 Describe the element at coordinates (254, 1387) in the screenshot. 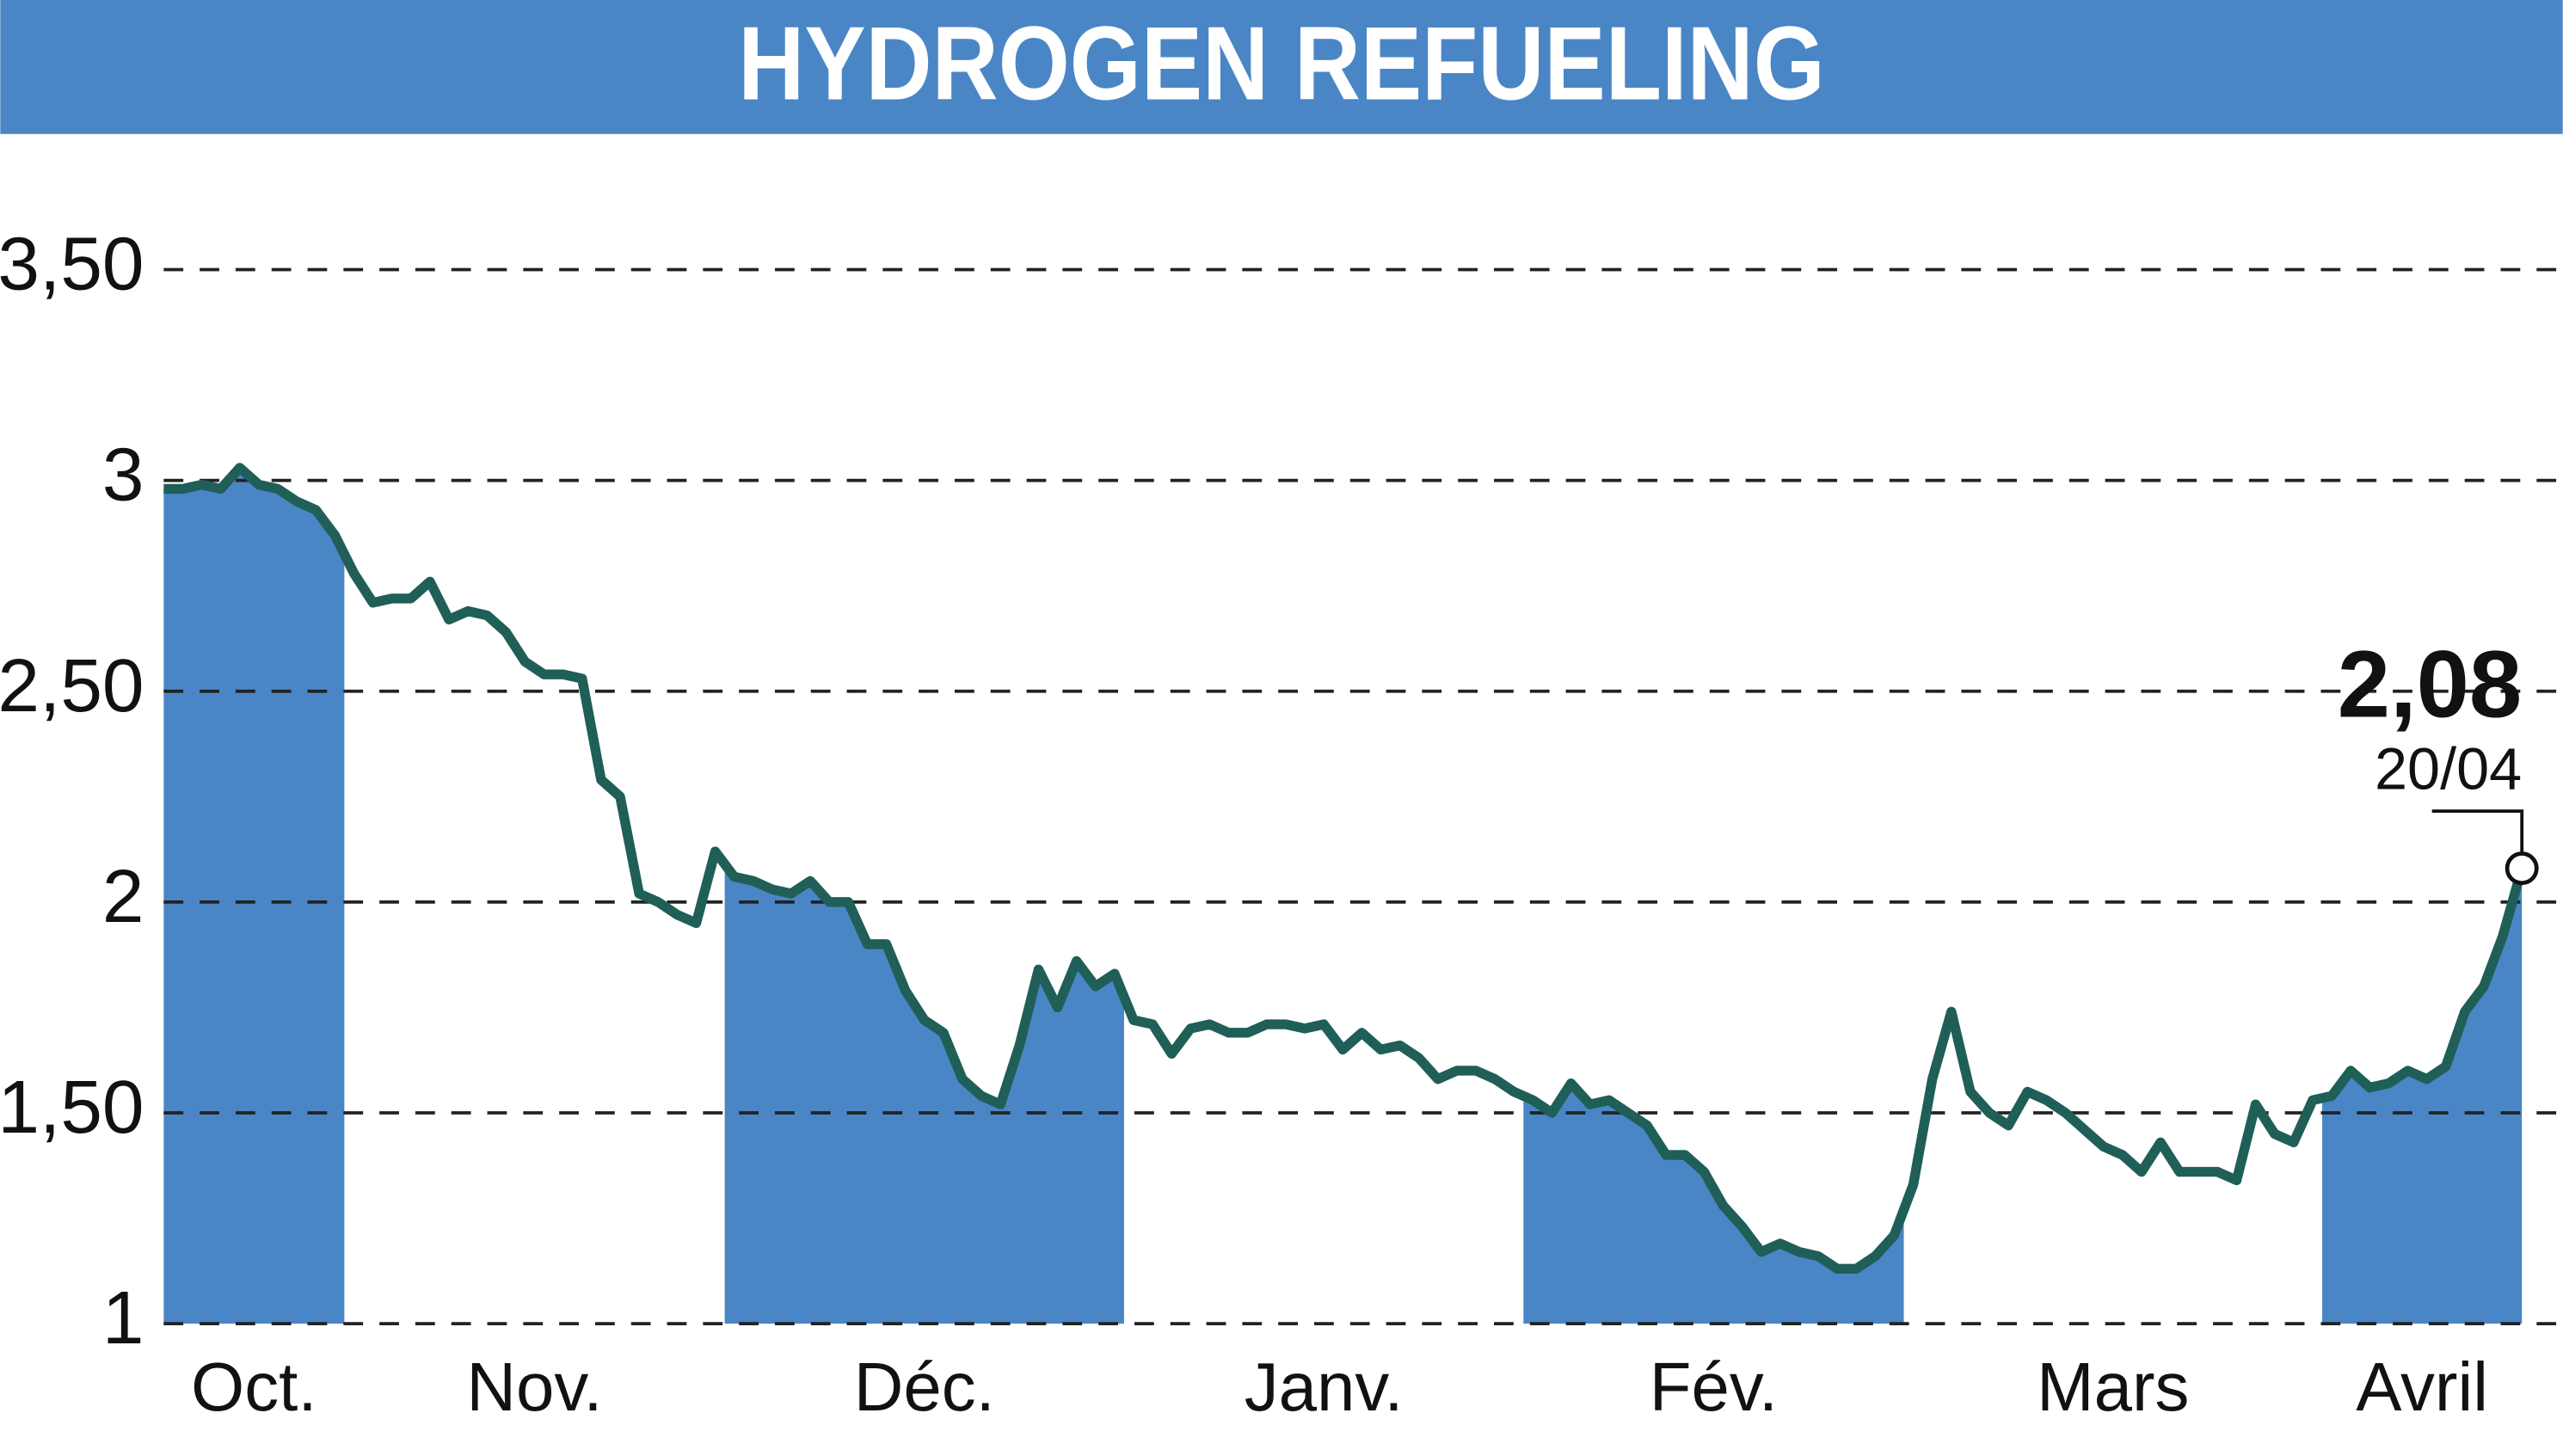

I see `x-tick-label: Oct.` at that location.